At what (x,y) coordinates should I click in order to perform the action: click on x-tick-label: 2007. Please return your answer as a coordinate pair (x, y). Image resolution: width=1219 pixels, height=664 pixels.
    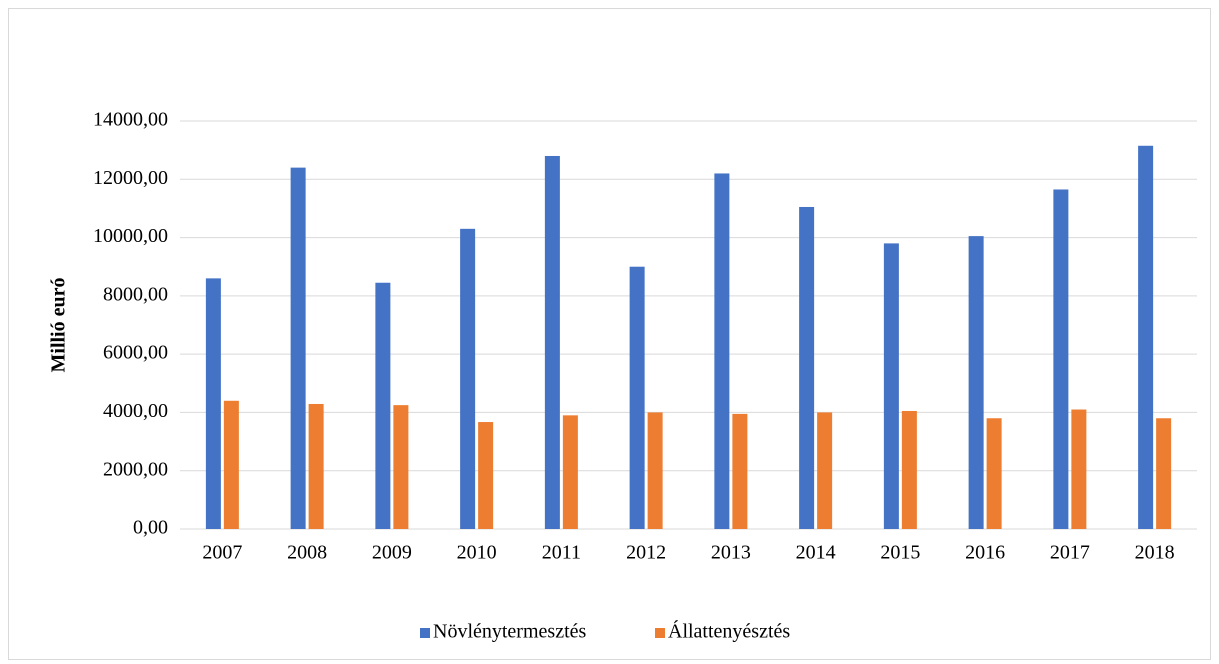
    Looking at the image, I should click on (222, 553).